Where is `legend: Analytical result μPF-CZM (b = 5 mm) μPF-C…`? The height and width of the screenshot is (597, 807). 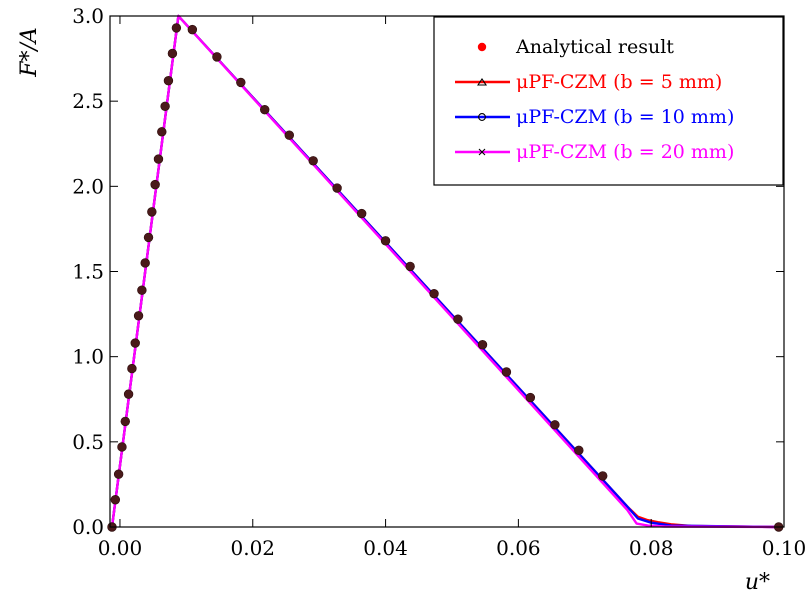
legend: Analytical result μPF-CZM (b = 5 mm) μPF-C… is located at coordinates (608, 101).